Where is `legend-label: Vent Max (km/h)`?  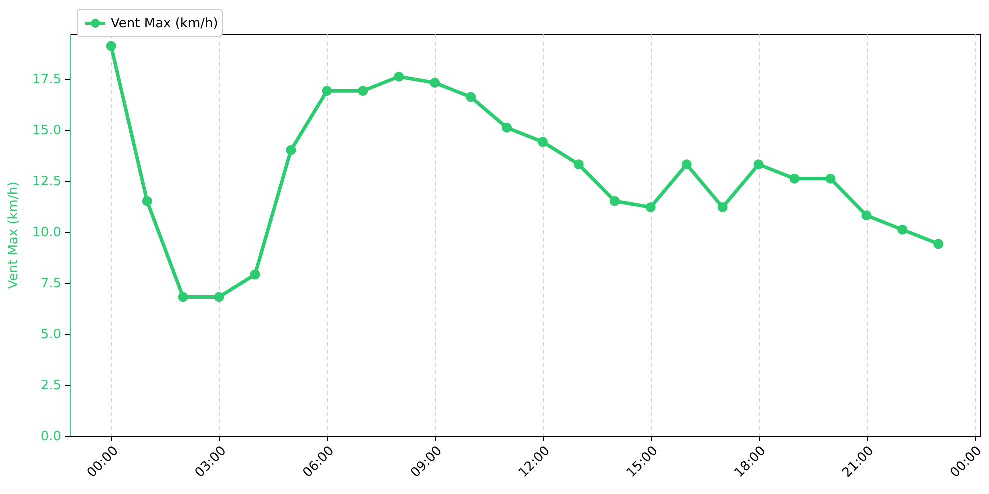 legend-label: Vent Max (km/h) is located at coordinates (164, 24).